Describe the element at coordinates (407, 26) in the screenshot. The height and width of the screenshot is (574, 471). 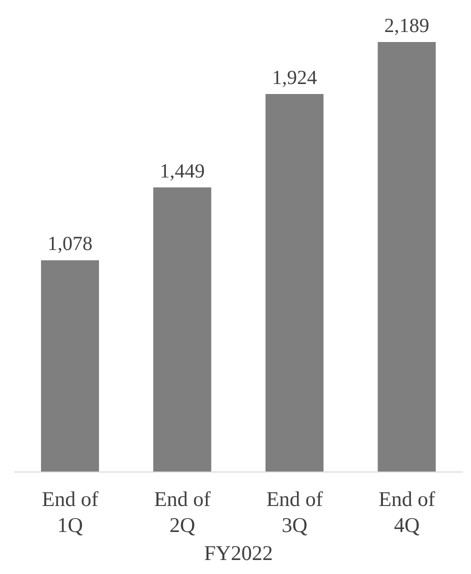
I see `data-label: 2,189` at that location.